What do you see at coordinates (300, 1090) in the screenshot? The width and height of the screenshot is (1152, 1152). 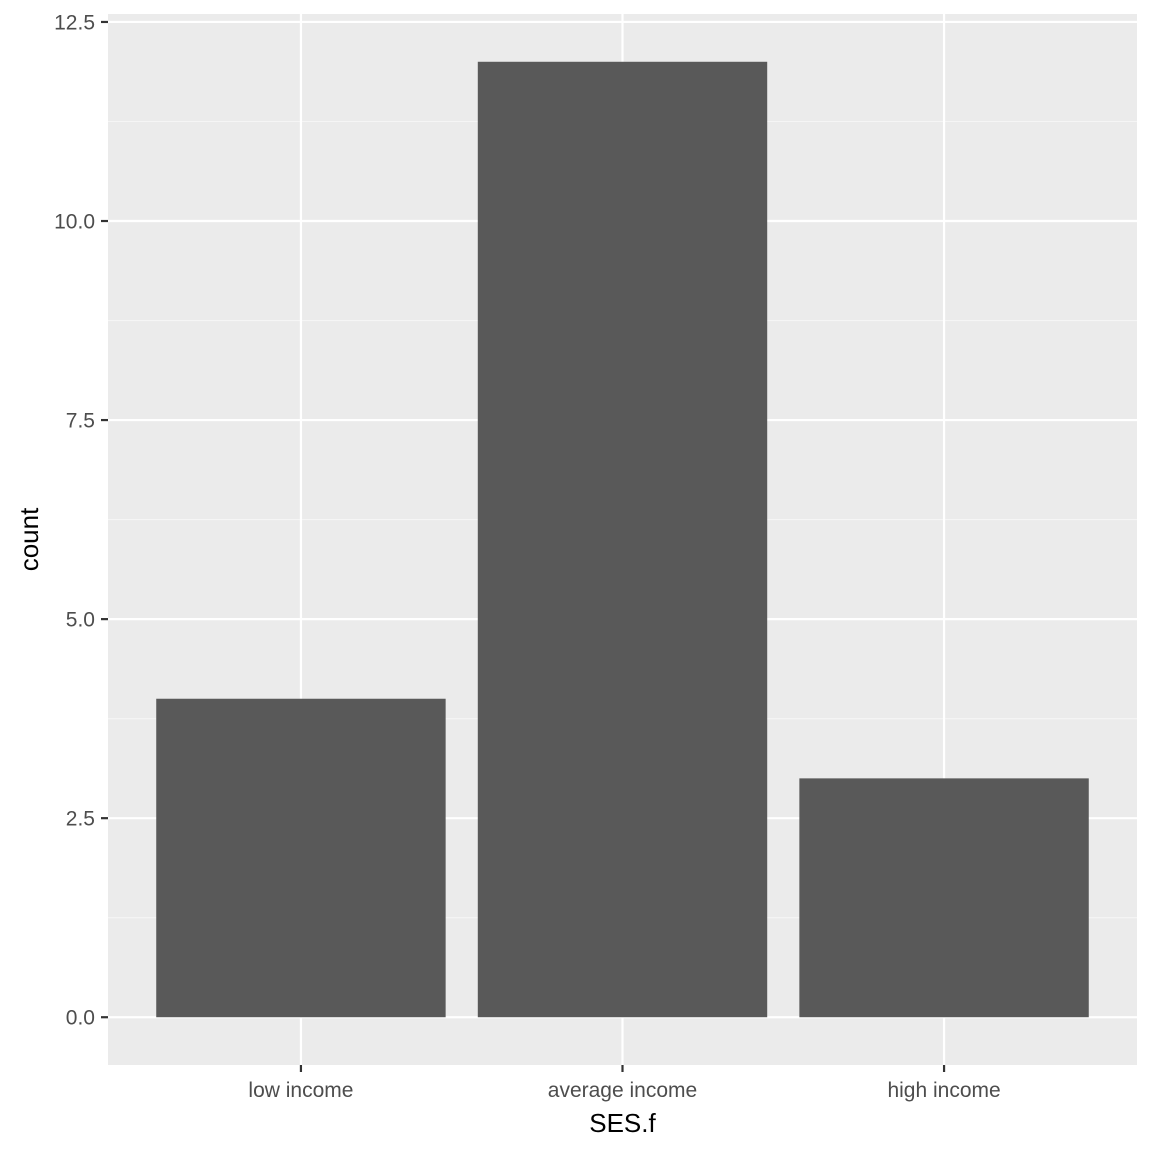 I see `x-tick-label: low income` at bounding box center [300, 1090].